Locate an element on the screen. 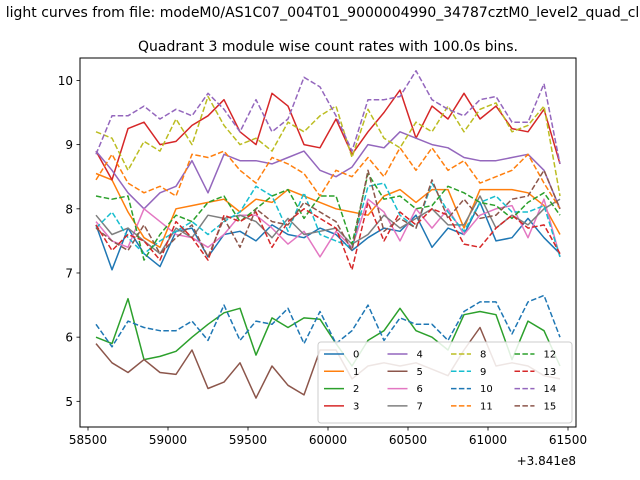  legend-label-4: 4 is located at coordinates (420, 355).